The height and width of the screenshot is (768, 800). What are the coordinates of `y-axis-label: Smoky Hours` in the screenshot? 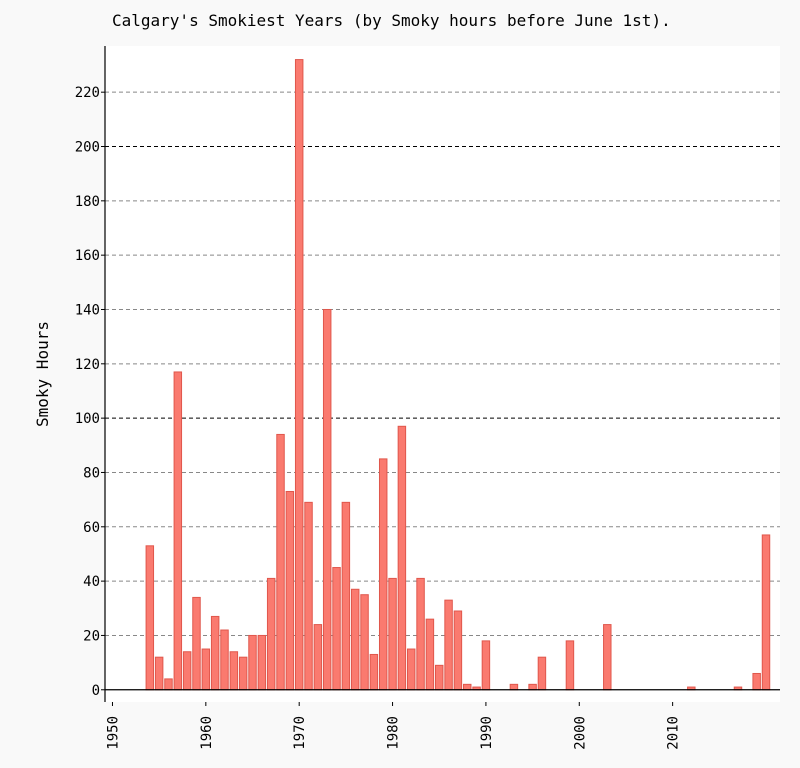 It's located at (42, 374).